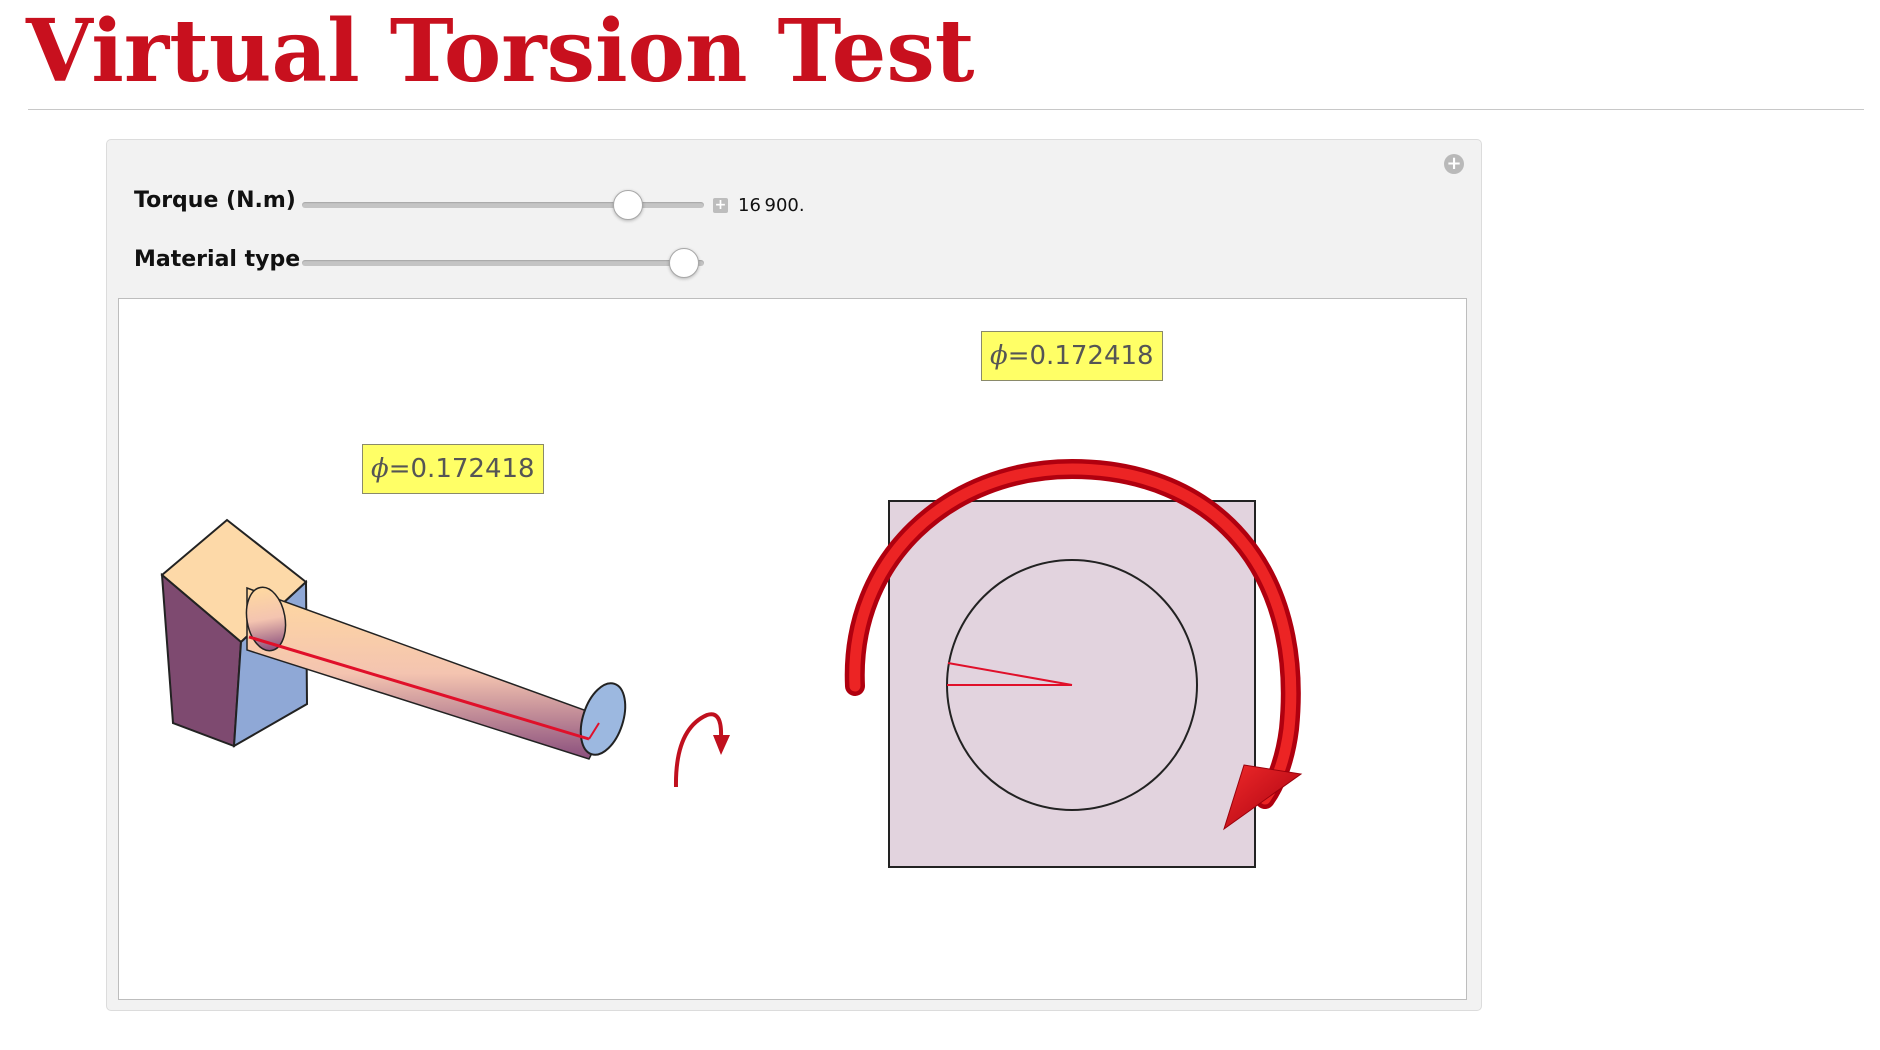  What do you see at coordinates (603, 719) in the screenshot?
I see `shaft-end-face` at bounding box center [603, 719].